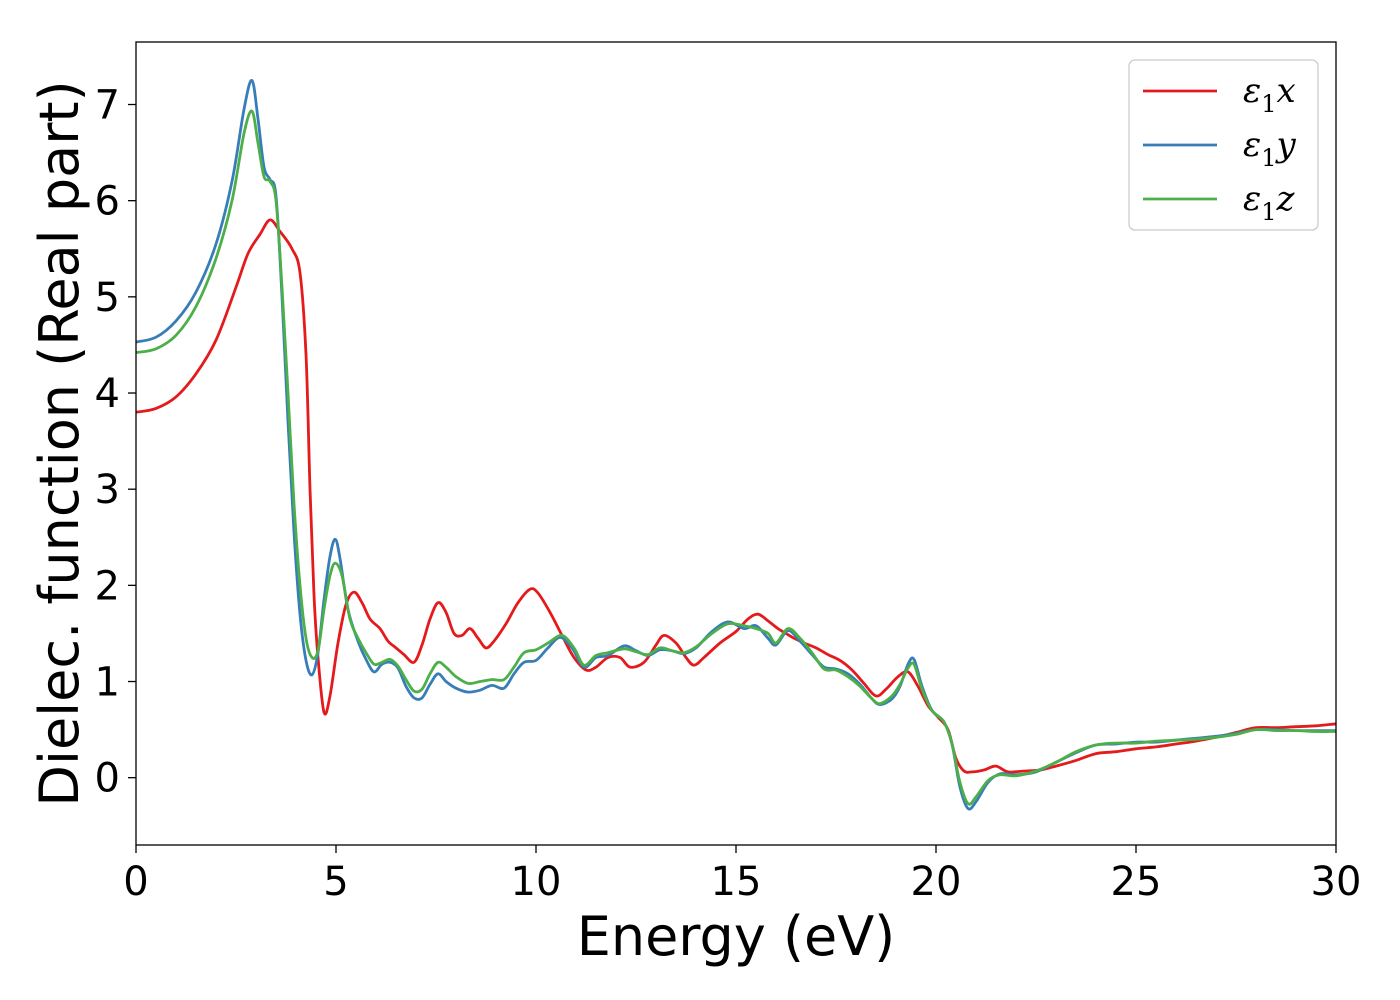 The image size is (1400, 1000). What do you see at coordinates (107, 490) in the screenshot?
I see `y-tick-label: 3` at bounding box center [107, 490].